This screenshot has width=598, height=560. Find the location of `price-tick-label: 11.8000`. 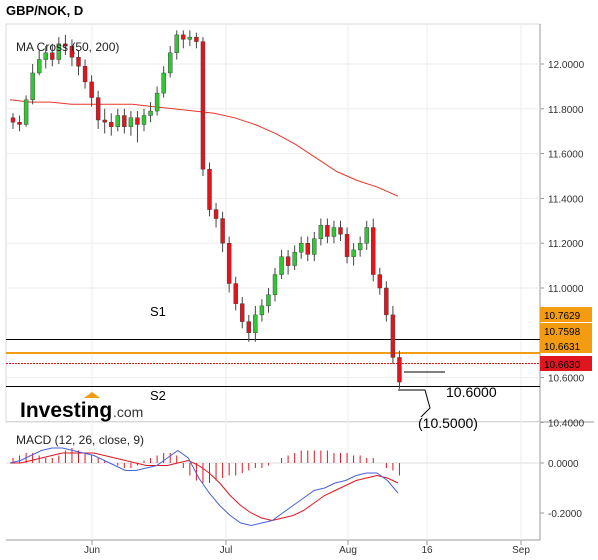

price-tick-label: 11.8000 is located at coordinates (566, 110).